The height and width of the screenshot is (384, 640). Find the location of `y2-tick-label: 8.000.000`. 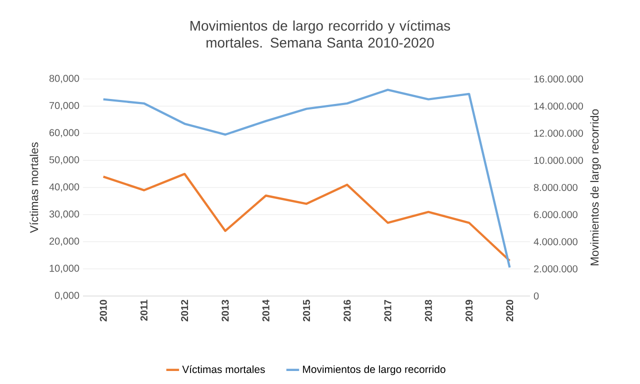

y2-tick-label: 8.000.000 is located at coordinates (556, 188).